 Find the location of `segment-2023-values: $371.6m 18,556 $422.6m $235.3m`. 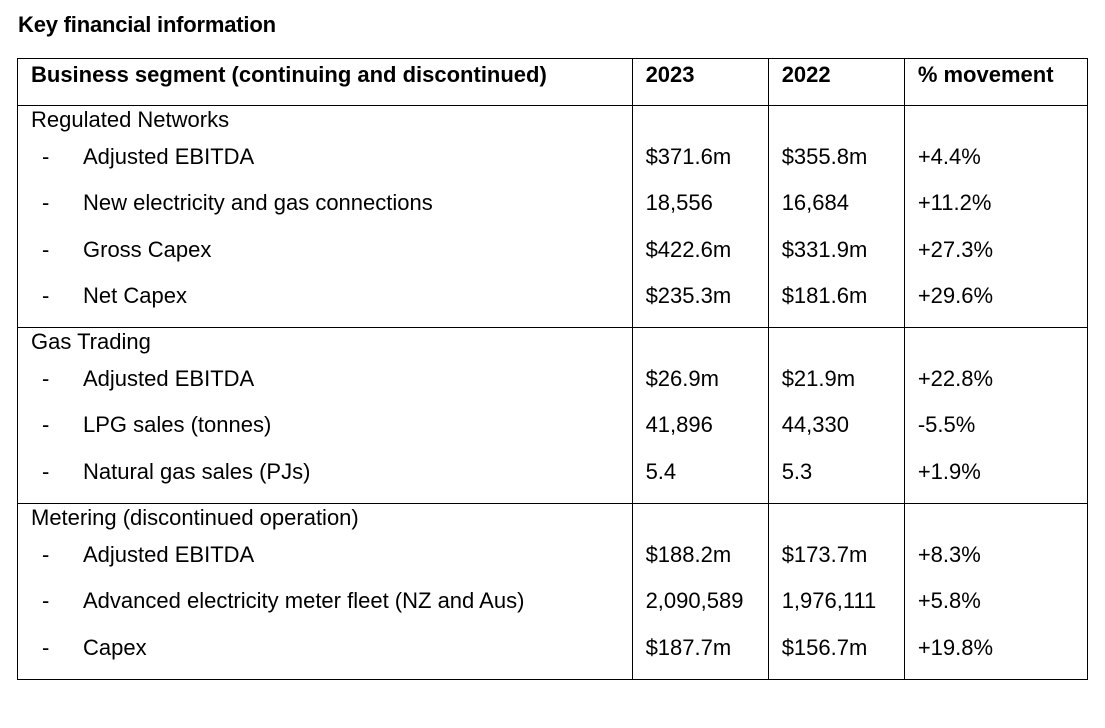

segment-2023-values: $371.6m 18,556 $422.6m $235.3m is located at coordinates (700, 216).